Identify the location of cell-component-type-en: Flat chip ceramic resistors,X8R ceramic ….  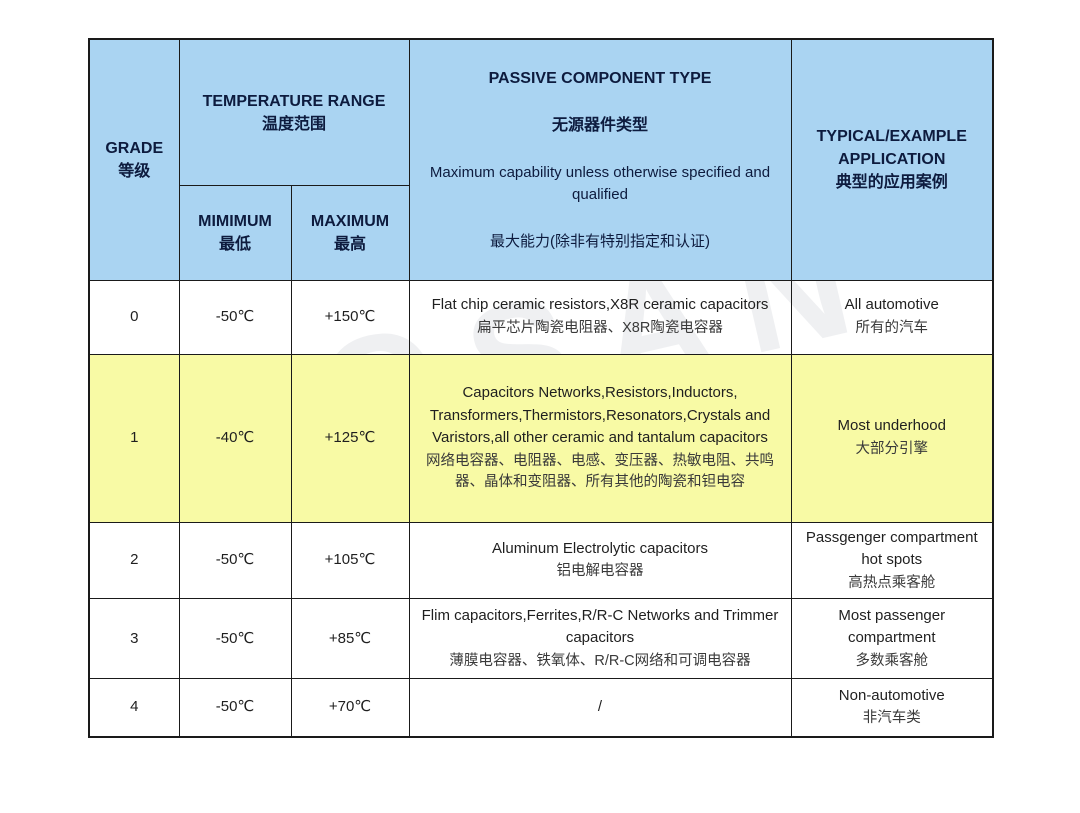
(600, 305).